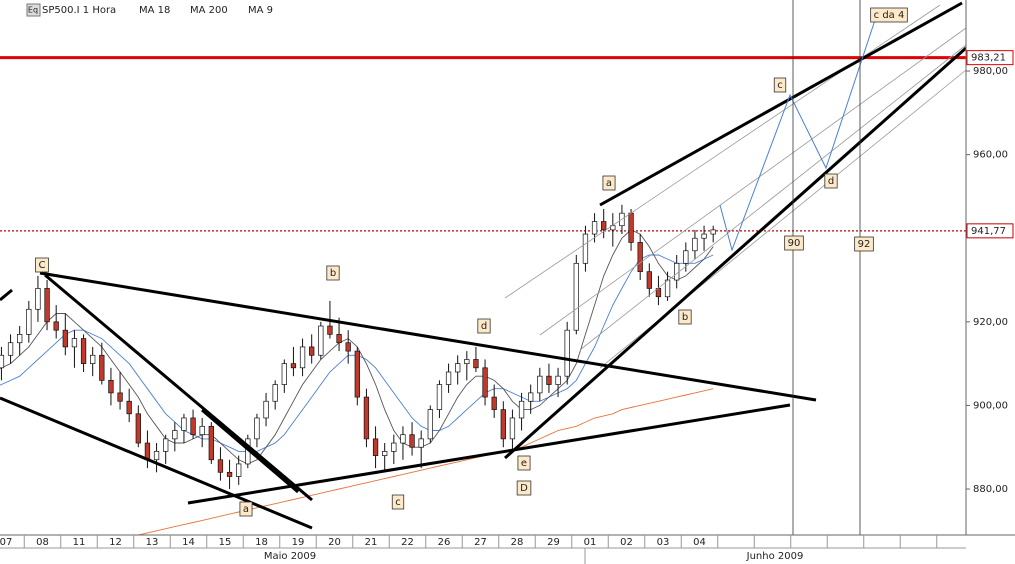  I want to click on x-tick-label: 13, so click(152, 542).